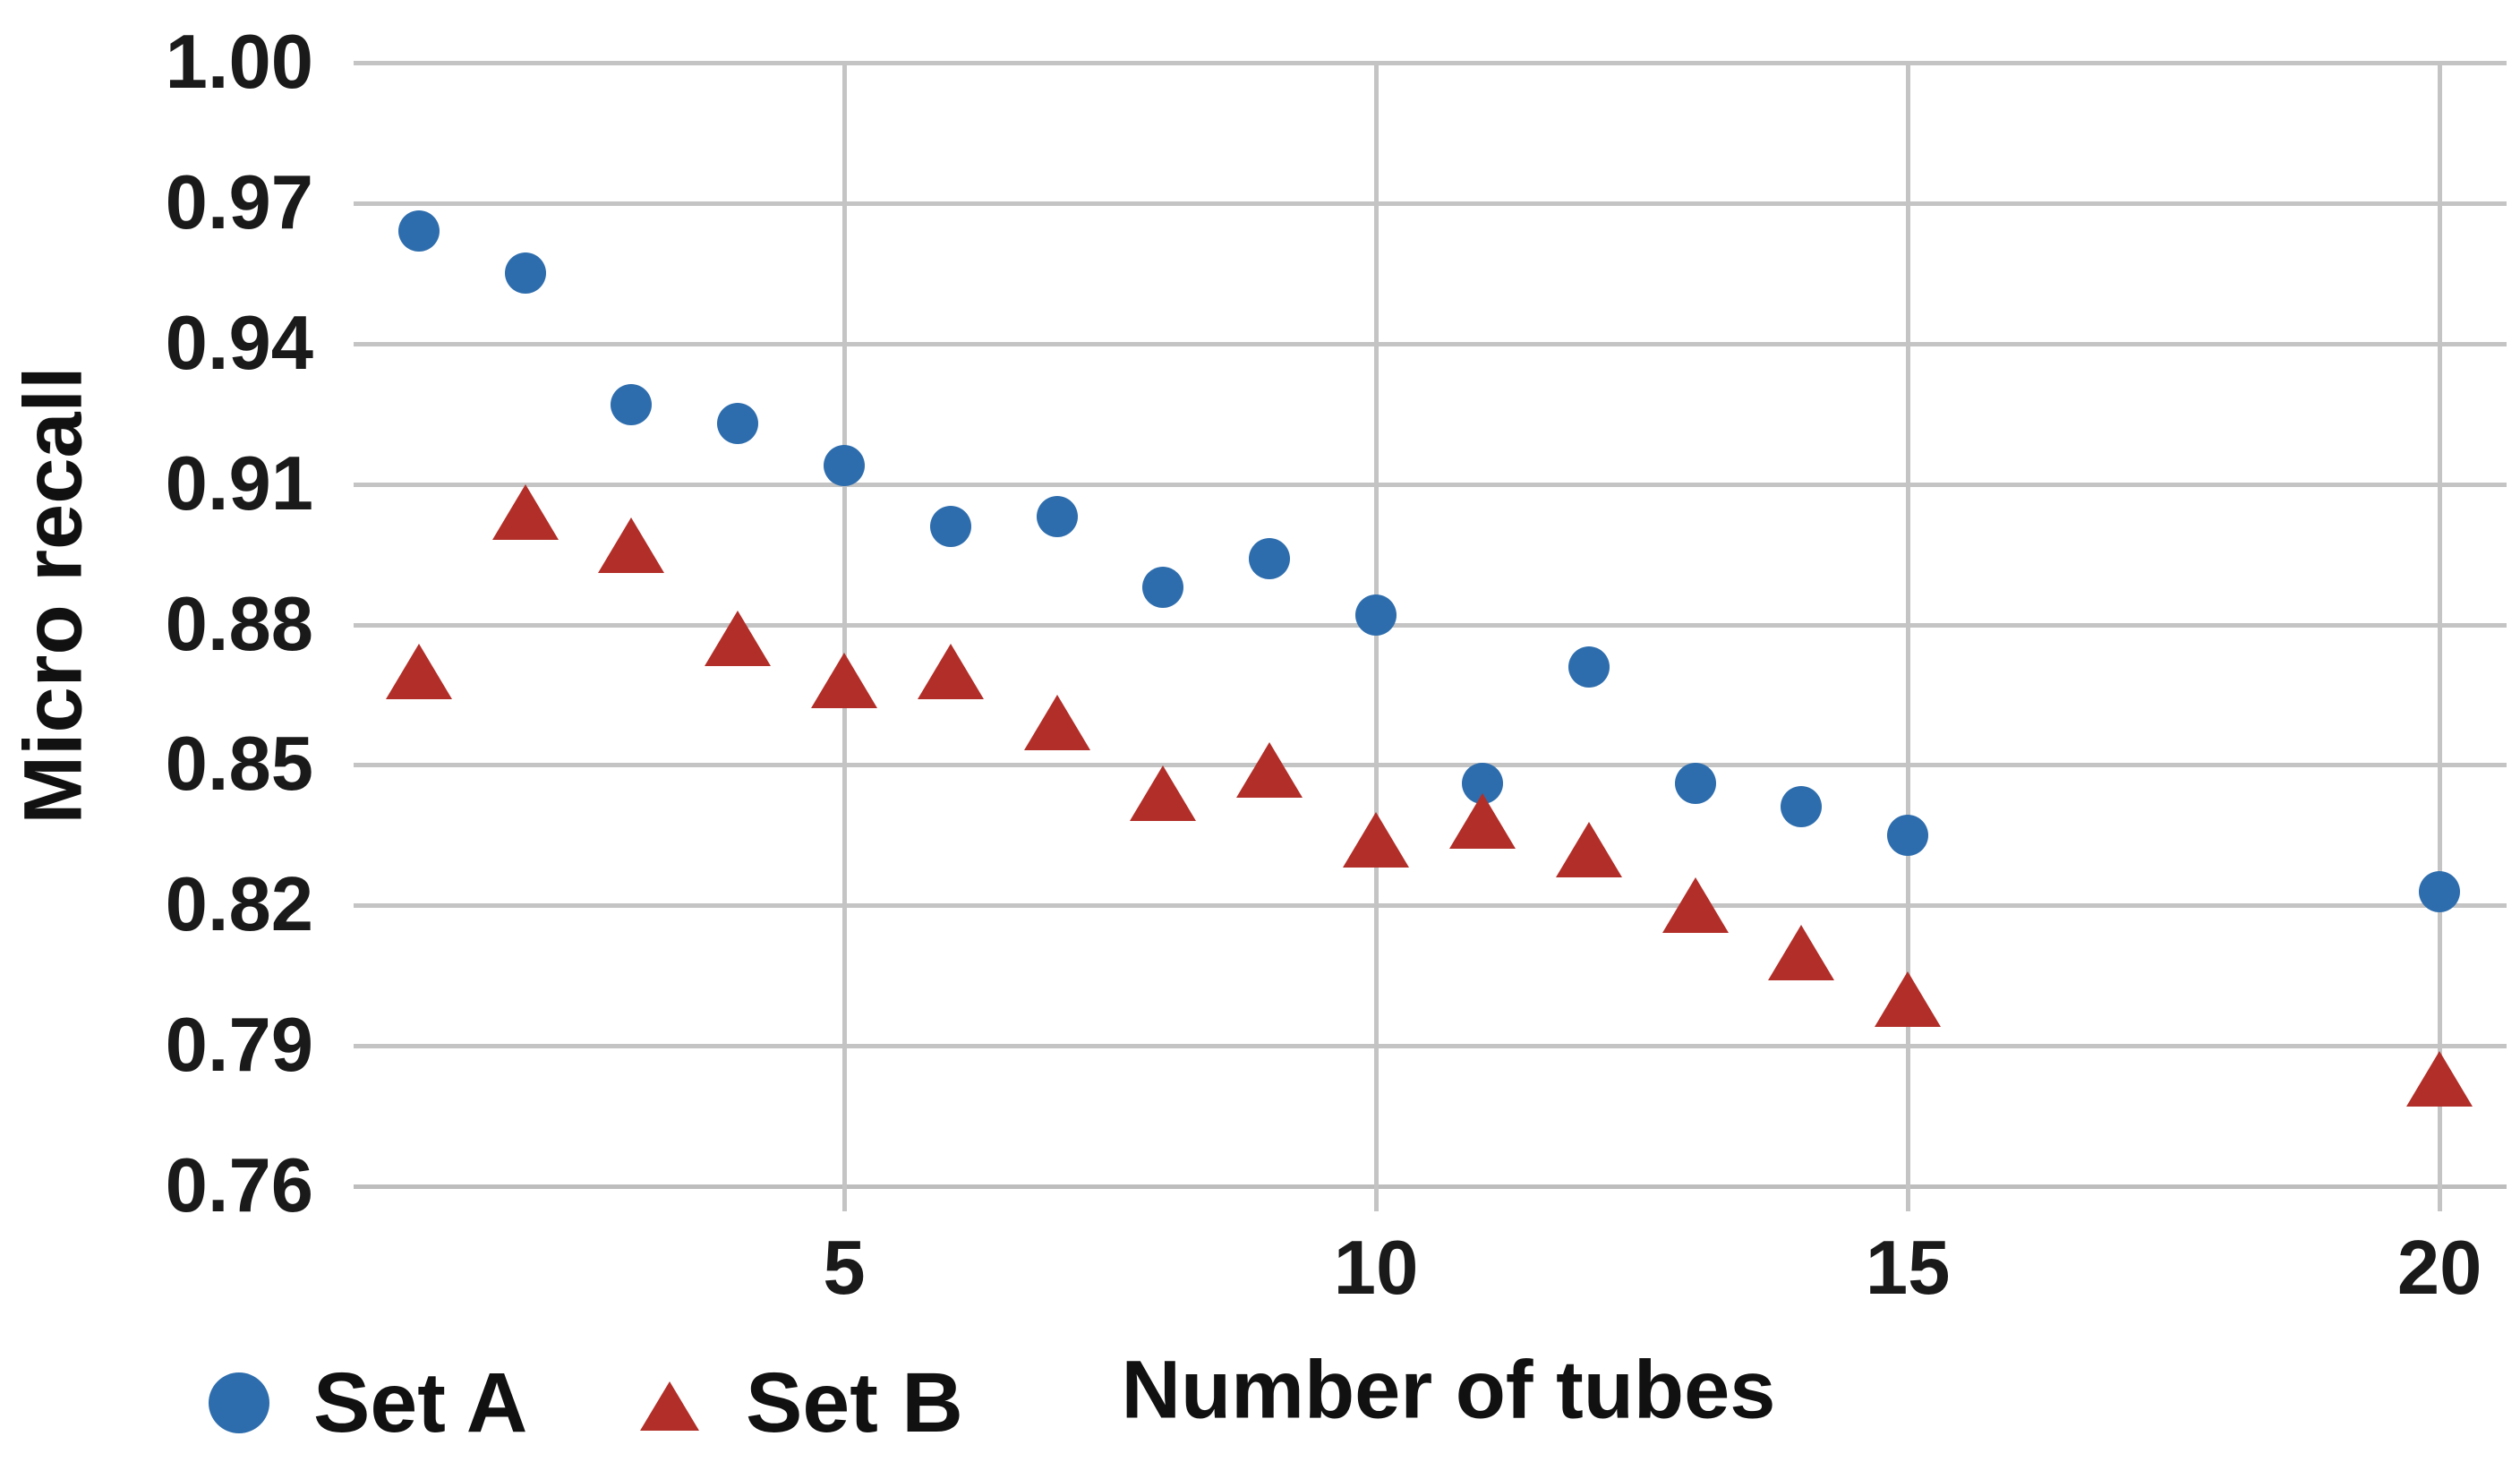  What do you see at coordinates (239, 1185) in the screenshot?
I see `y-tick-label: 0.76` at bounding box center [239, 1185].